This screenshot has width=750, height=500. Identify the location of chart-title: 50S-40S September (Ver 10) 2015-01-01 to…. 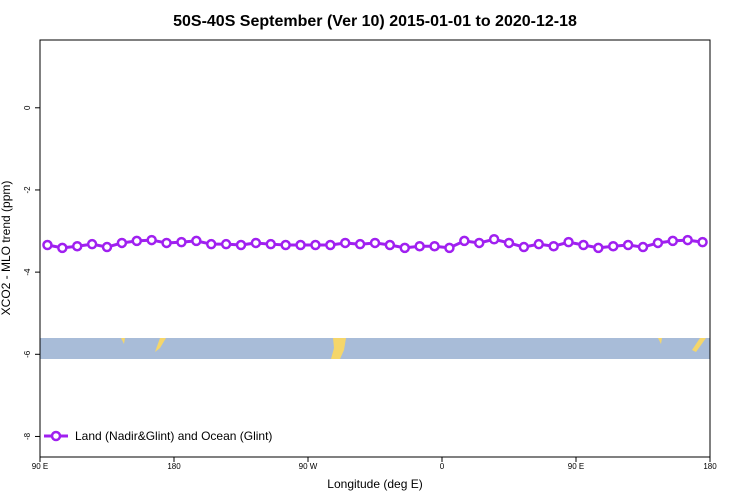
(375, 21).